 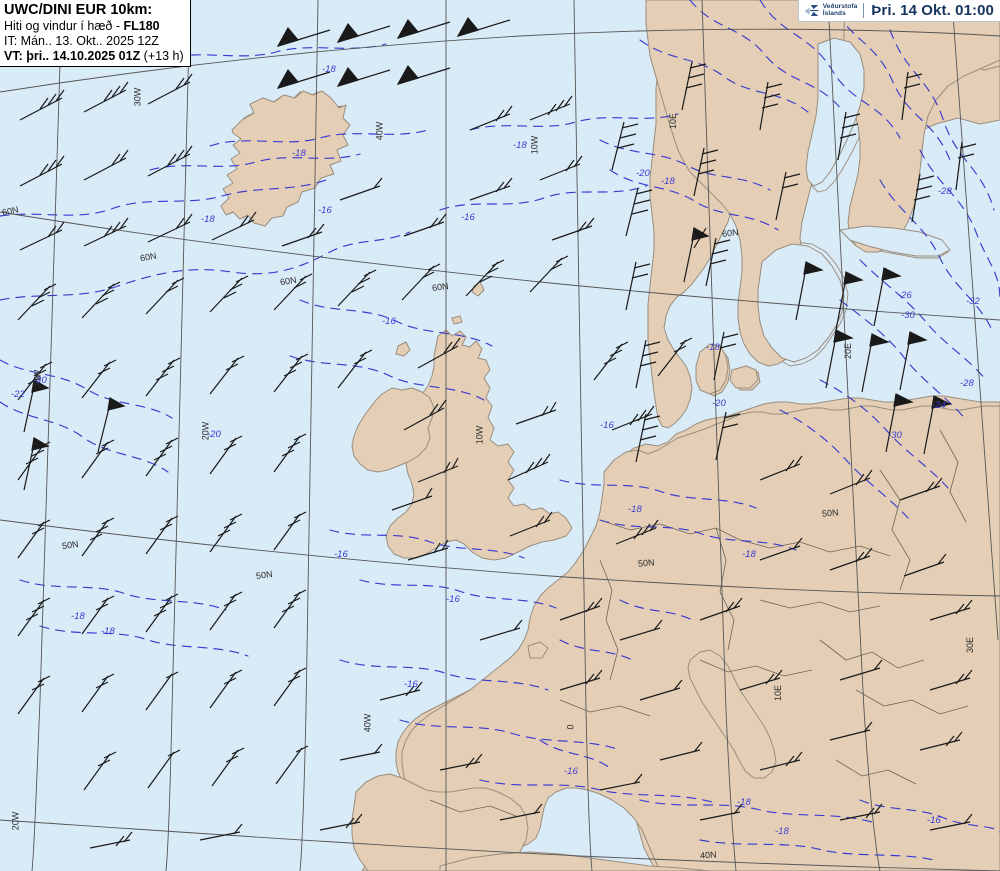 What do you see at coordinates (76, 10) in the screenshot?
I see `model-title: UWC/DINI EUR 10km` at bounding box center [76, 10].